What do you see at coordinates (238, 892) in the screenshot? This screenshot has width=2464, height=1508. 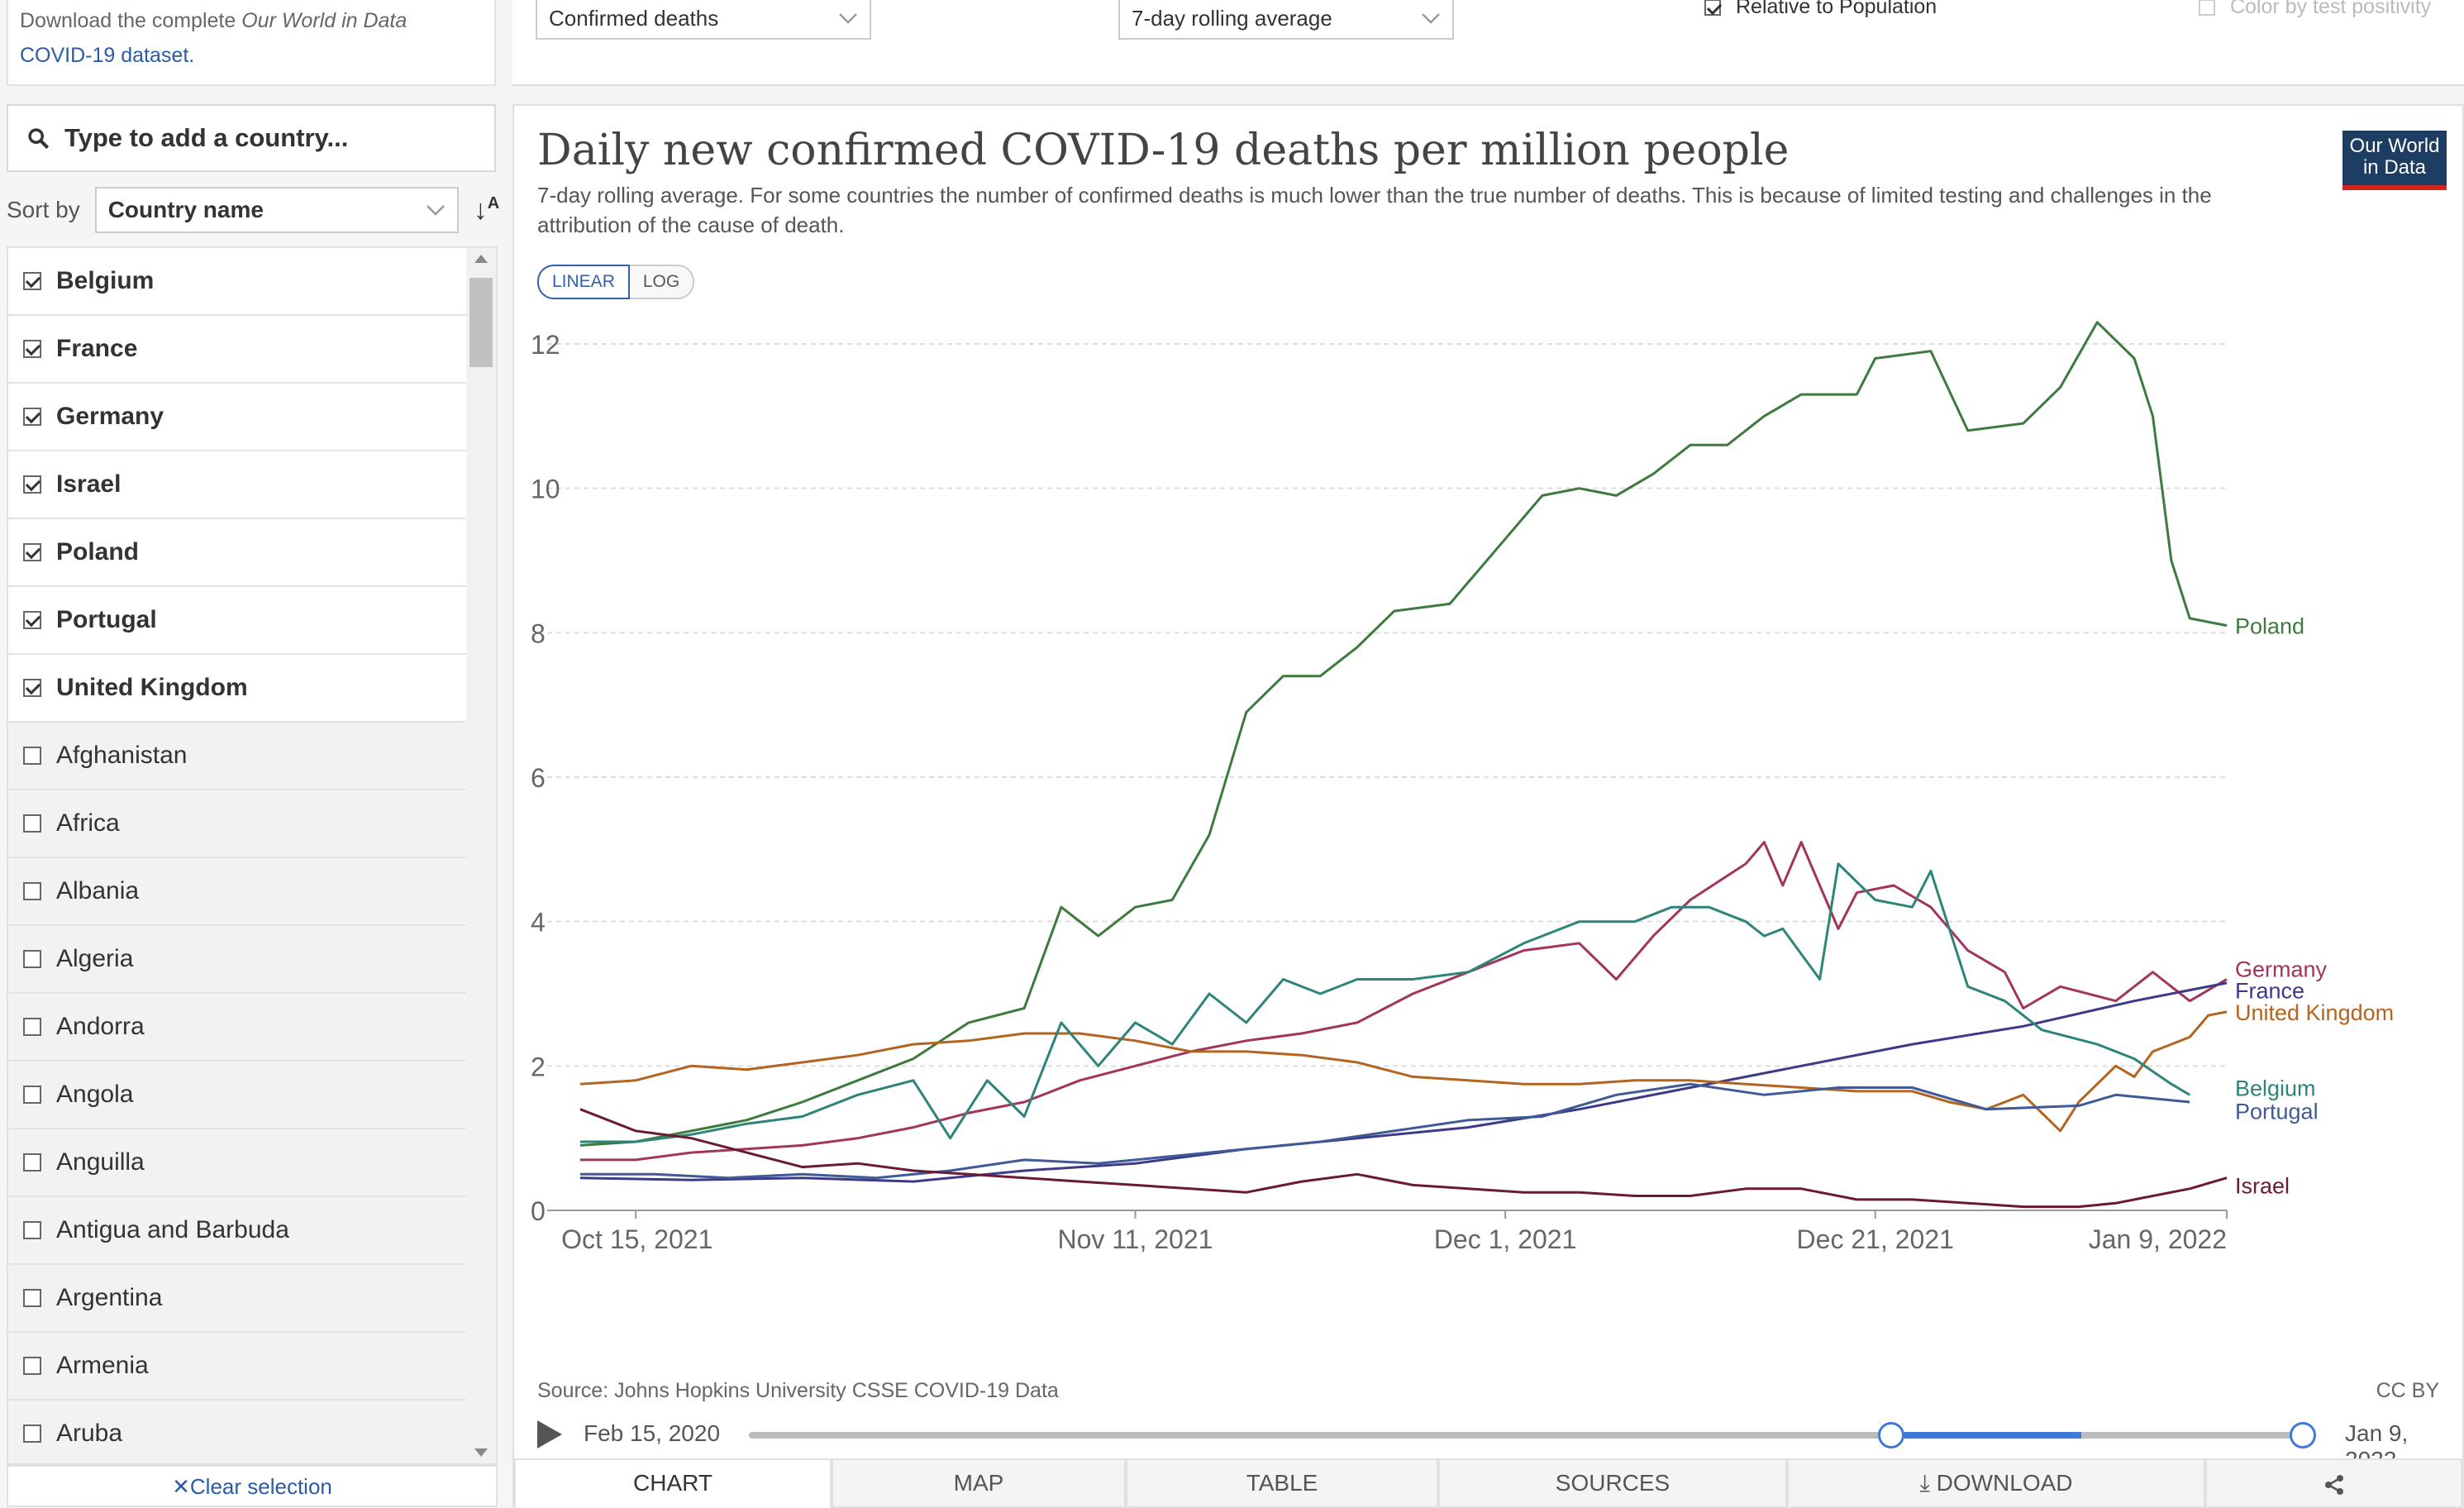 I see `country-item: Albania` at bounding box center [238, 892].